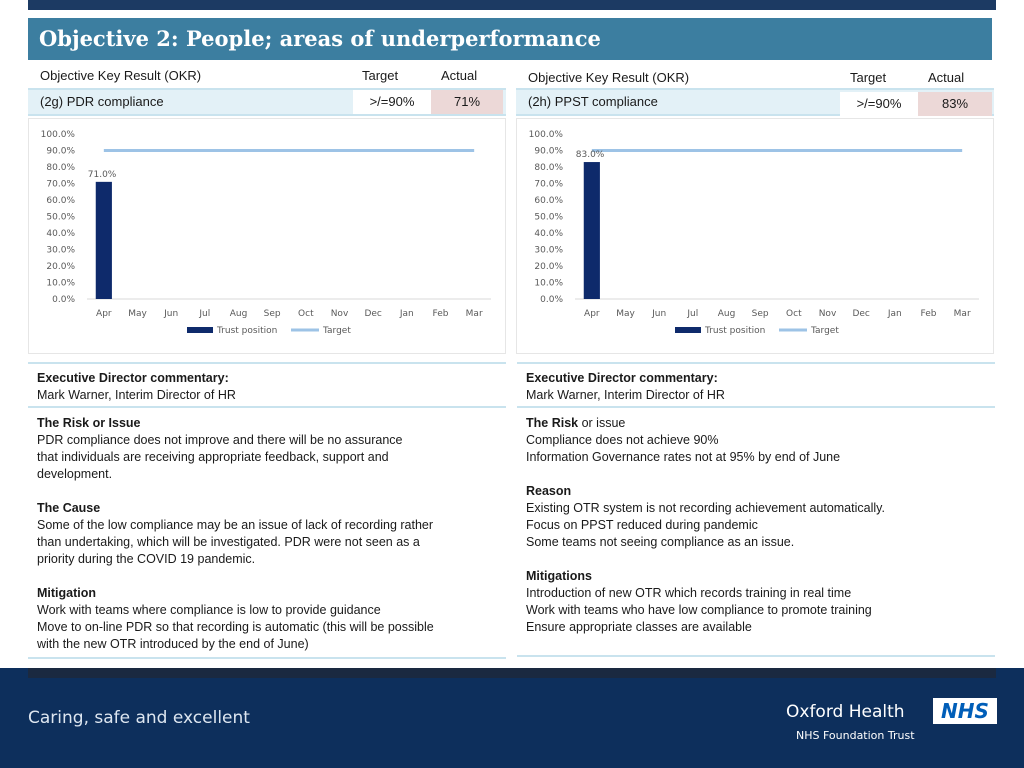  Describe the element at coordinates (642, 525) in the screenshot. I see `reason-line: Focus on PPST reduced during pandemic` at that location.